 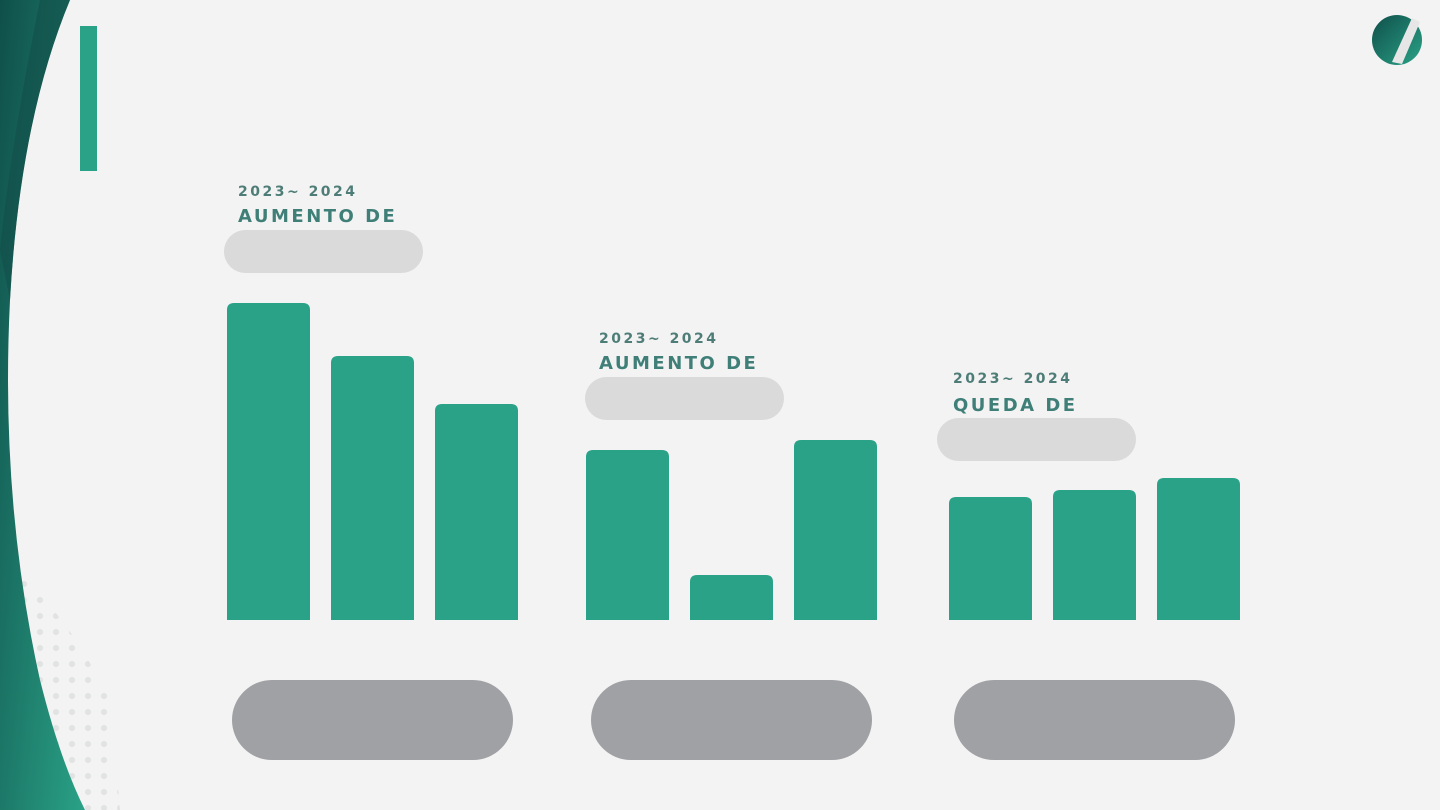 I want to click on left-swoosh, so click(x=42, y=405).